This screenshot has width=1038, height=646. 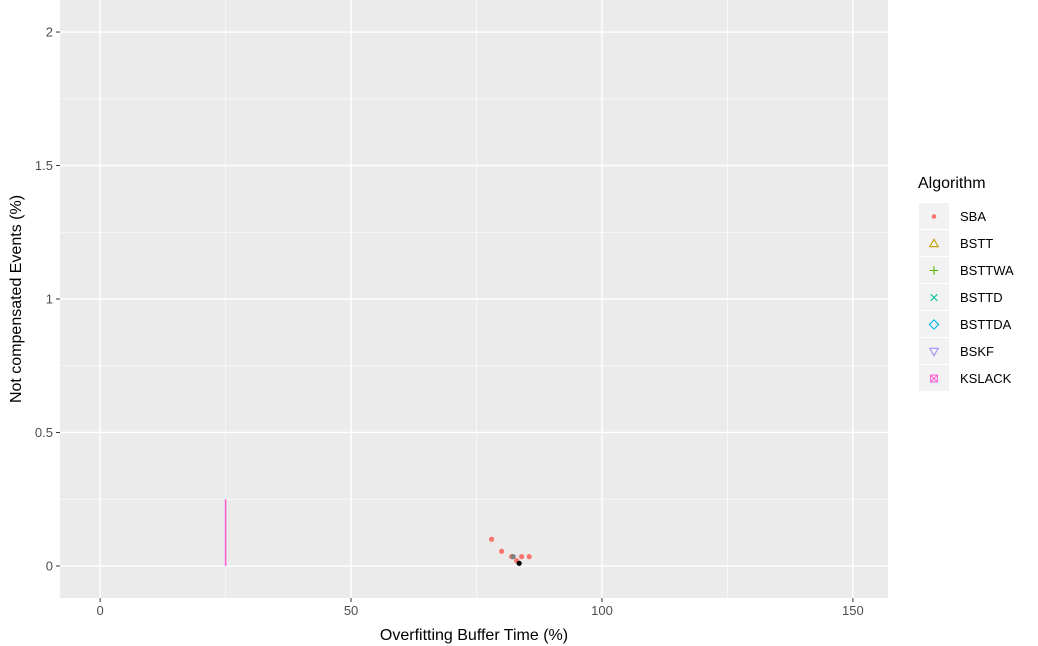 I want to click on y-tick-label: 0, so click(x=49, y=565).